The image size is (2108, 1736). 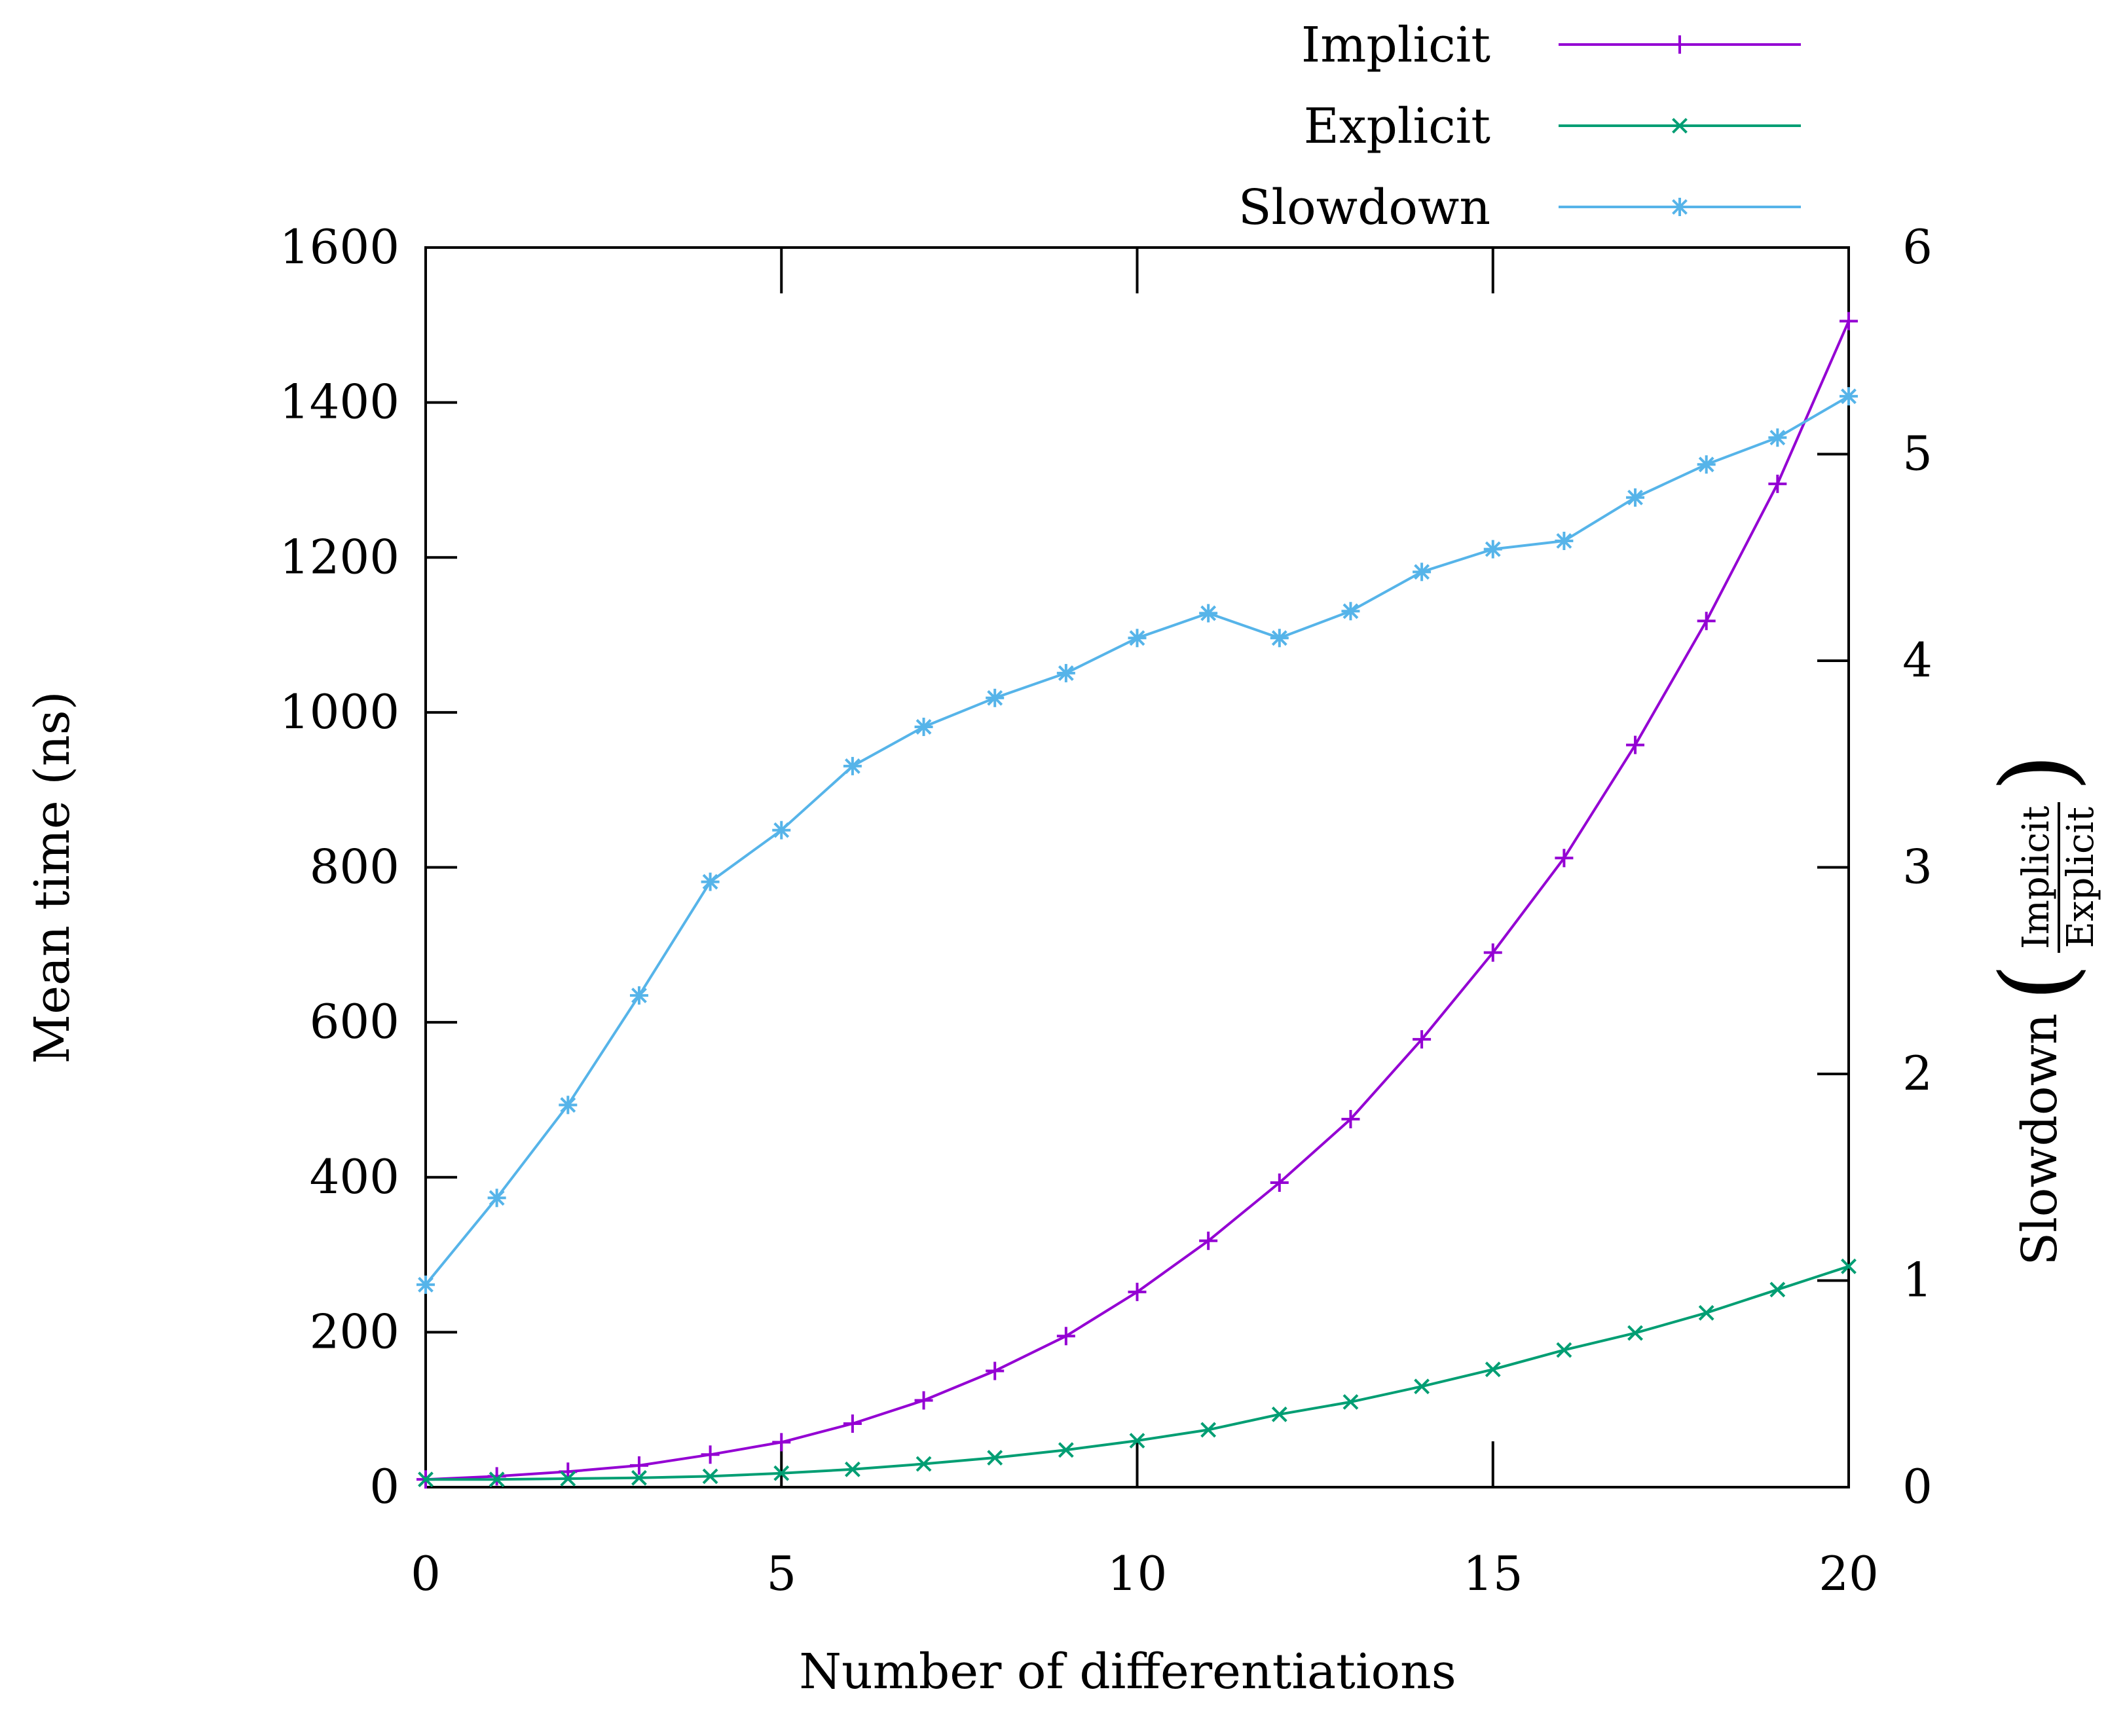 What do you see at coordinates (354, 1176) in the screenshot?
I see `y-tick-label: 400` at bounding box center [354, 1176].